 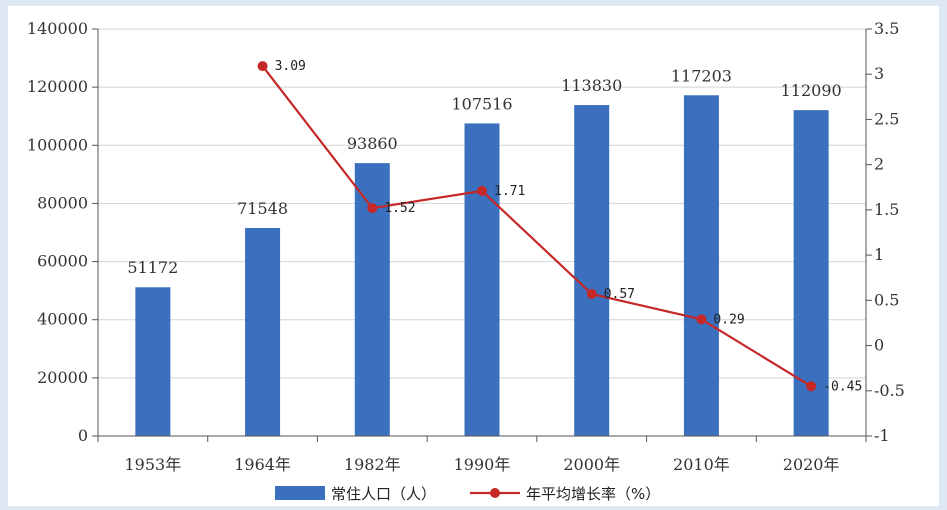 I want to click on right-tick-label: 2, so click(x=879, y=164).